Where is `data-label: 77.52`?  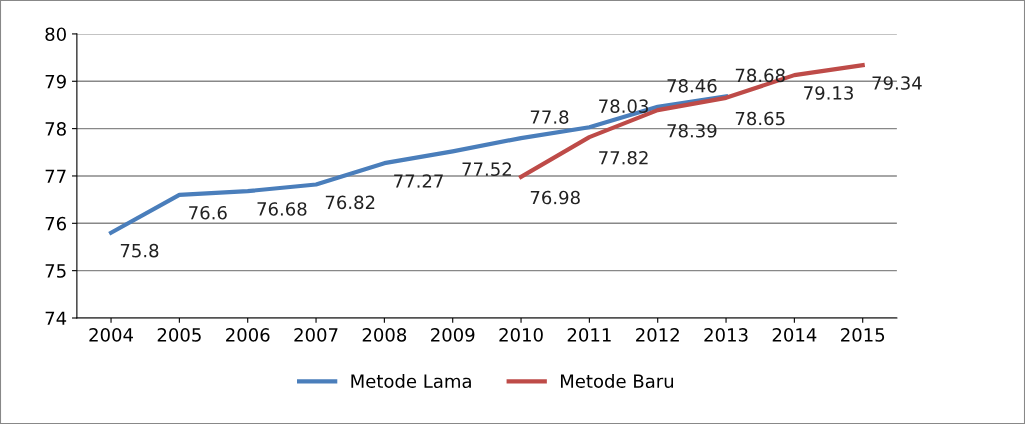 data-label: 77.52 is located at coordinates (486, 169).